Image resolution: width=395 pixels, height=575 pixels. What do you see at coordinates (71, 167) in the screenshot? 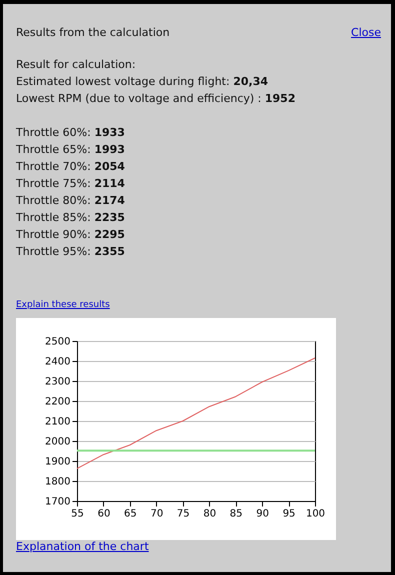
I see `text: Throttle 70%: 2054` at bounding box center [71, 167].